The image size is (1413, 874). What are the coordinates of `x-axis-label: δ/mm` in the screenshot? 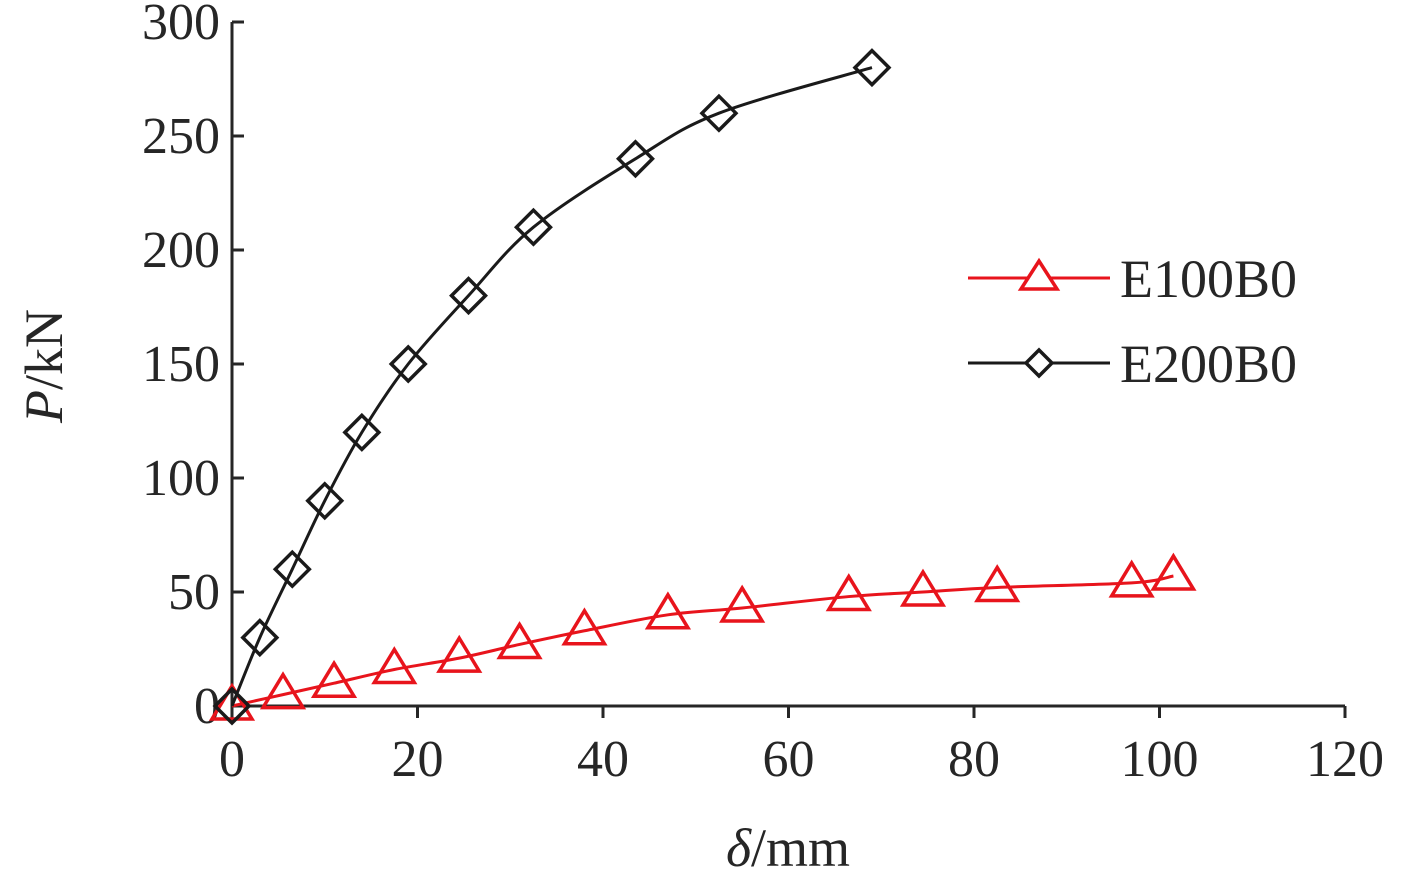 It's located at (788, 846).